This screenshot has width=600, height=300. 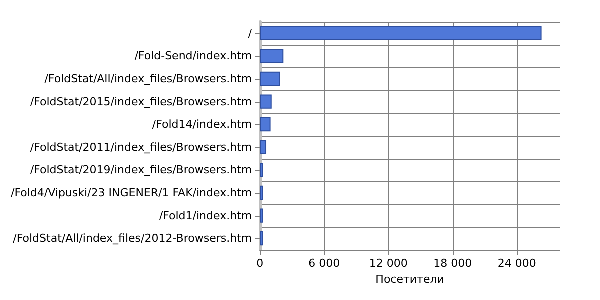 What do you see at coordinates (148, 79) in the screenshot?
I see `y-tick-label: /FoldStat/All/index_files/Browsers.htm` at bounding box center [148, 79].